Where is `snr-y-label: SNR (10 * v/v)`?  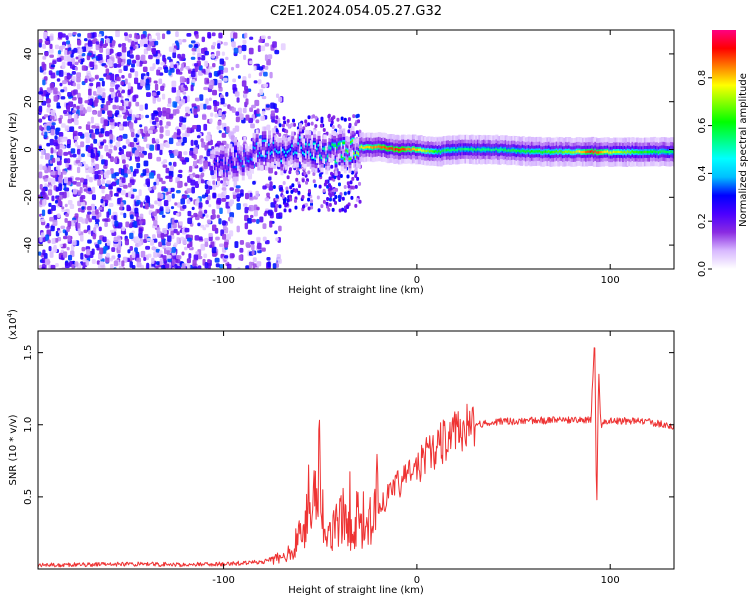
snr-y-label: SNR (10 * v/v) is located at coordinates (13, 449).